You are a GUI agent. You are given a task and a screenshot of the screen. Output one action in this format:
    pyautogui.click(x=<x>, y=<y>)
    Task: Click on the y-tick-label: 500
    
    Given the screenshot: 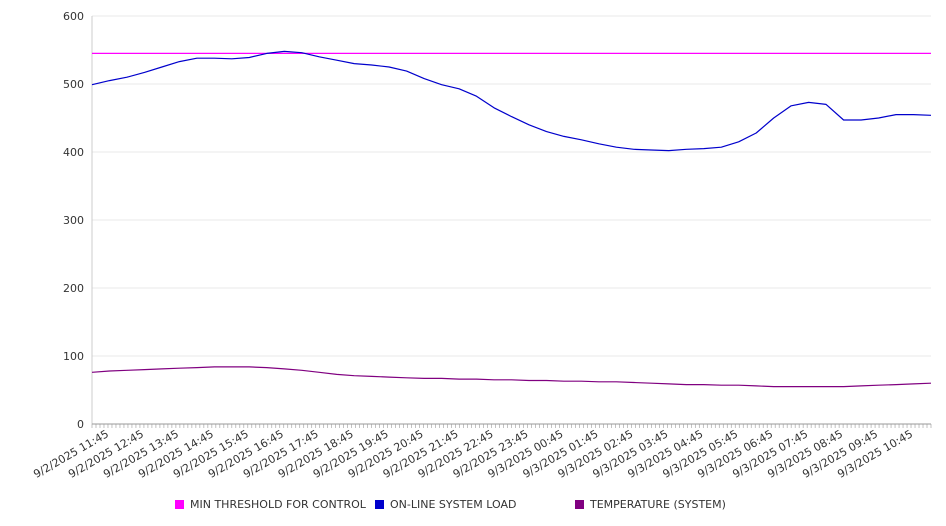 What is the action you would take?
    pyautogui.click(x=73, y=84)
    